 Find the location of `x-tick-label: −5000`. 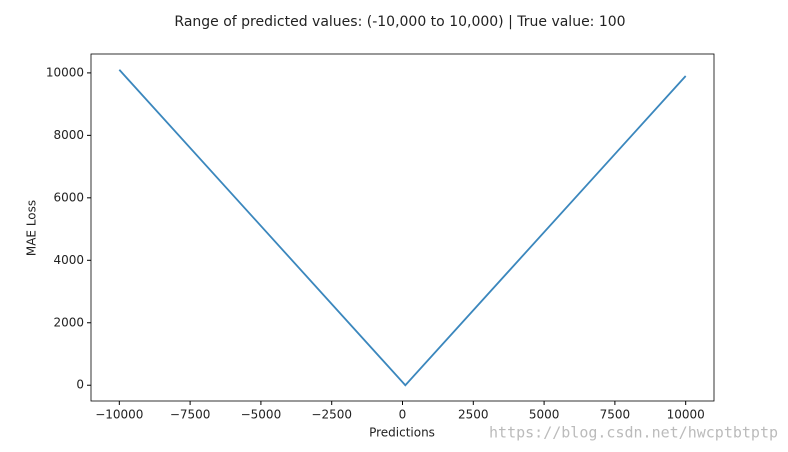

x-tick-label: −5000 is located at coordinates (261, 415).